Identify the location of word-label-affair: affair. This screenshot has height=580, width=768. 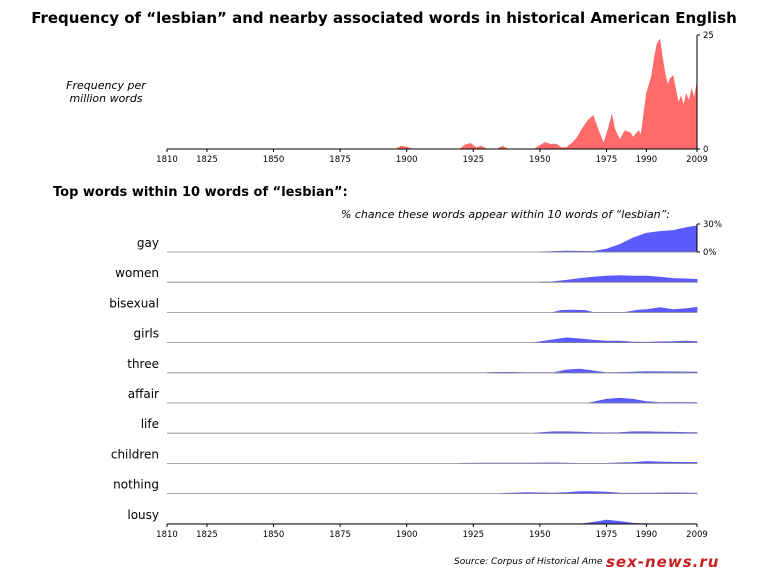
(143, 394).